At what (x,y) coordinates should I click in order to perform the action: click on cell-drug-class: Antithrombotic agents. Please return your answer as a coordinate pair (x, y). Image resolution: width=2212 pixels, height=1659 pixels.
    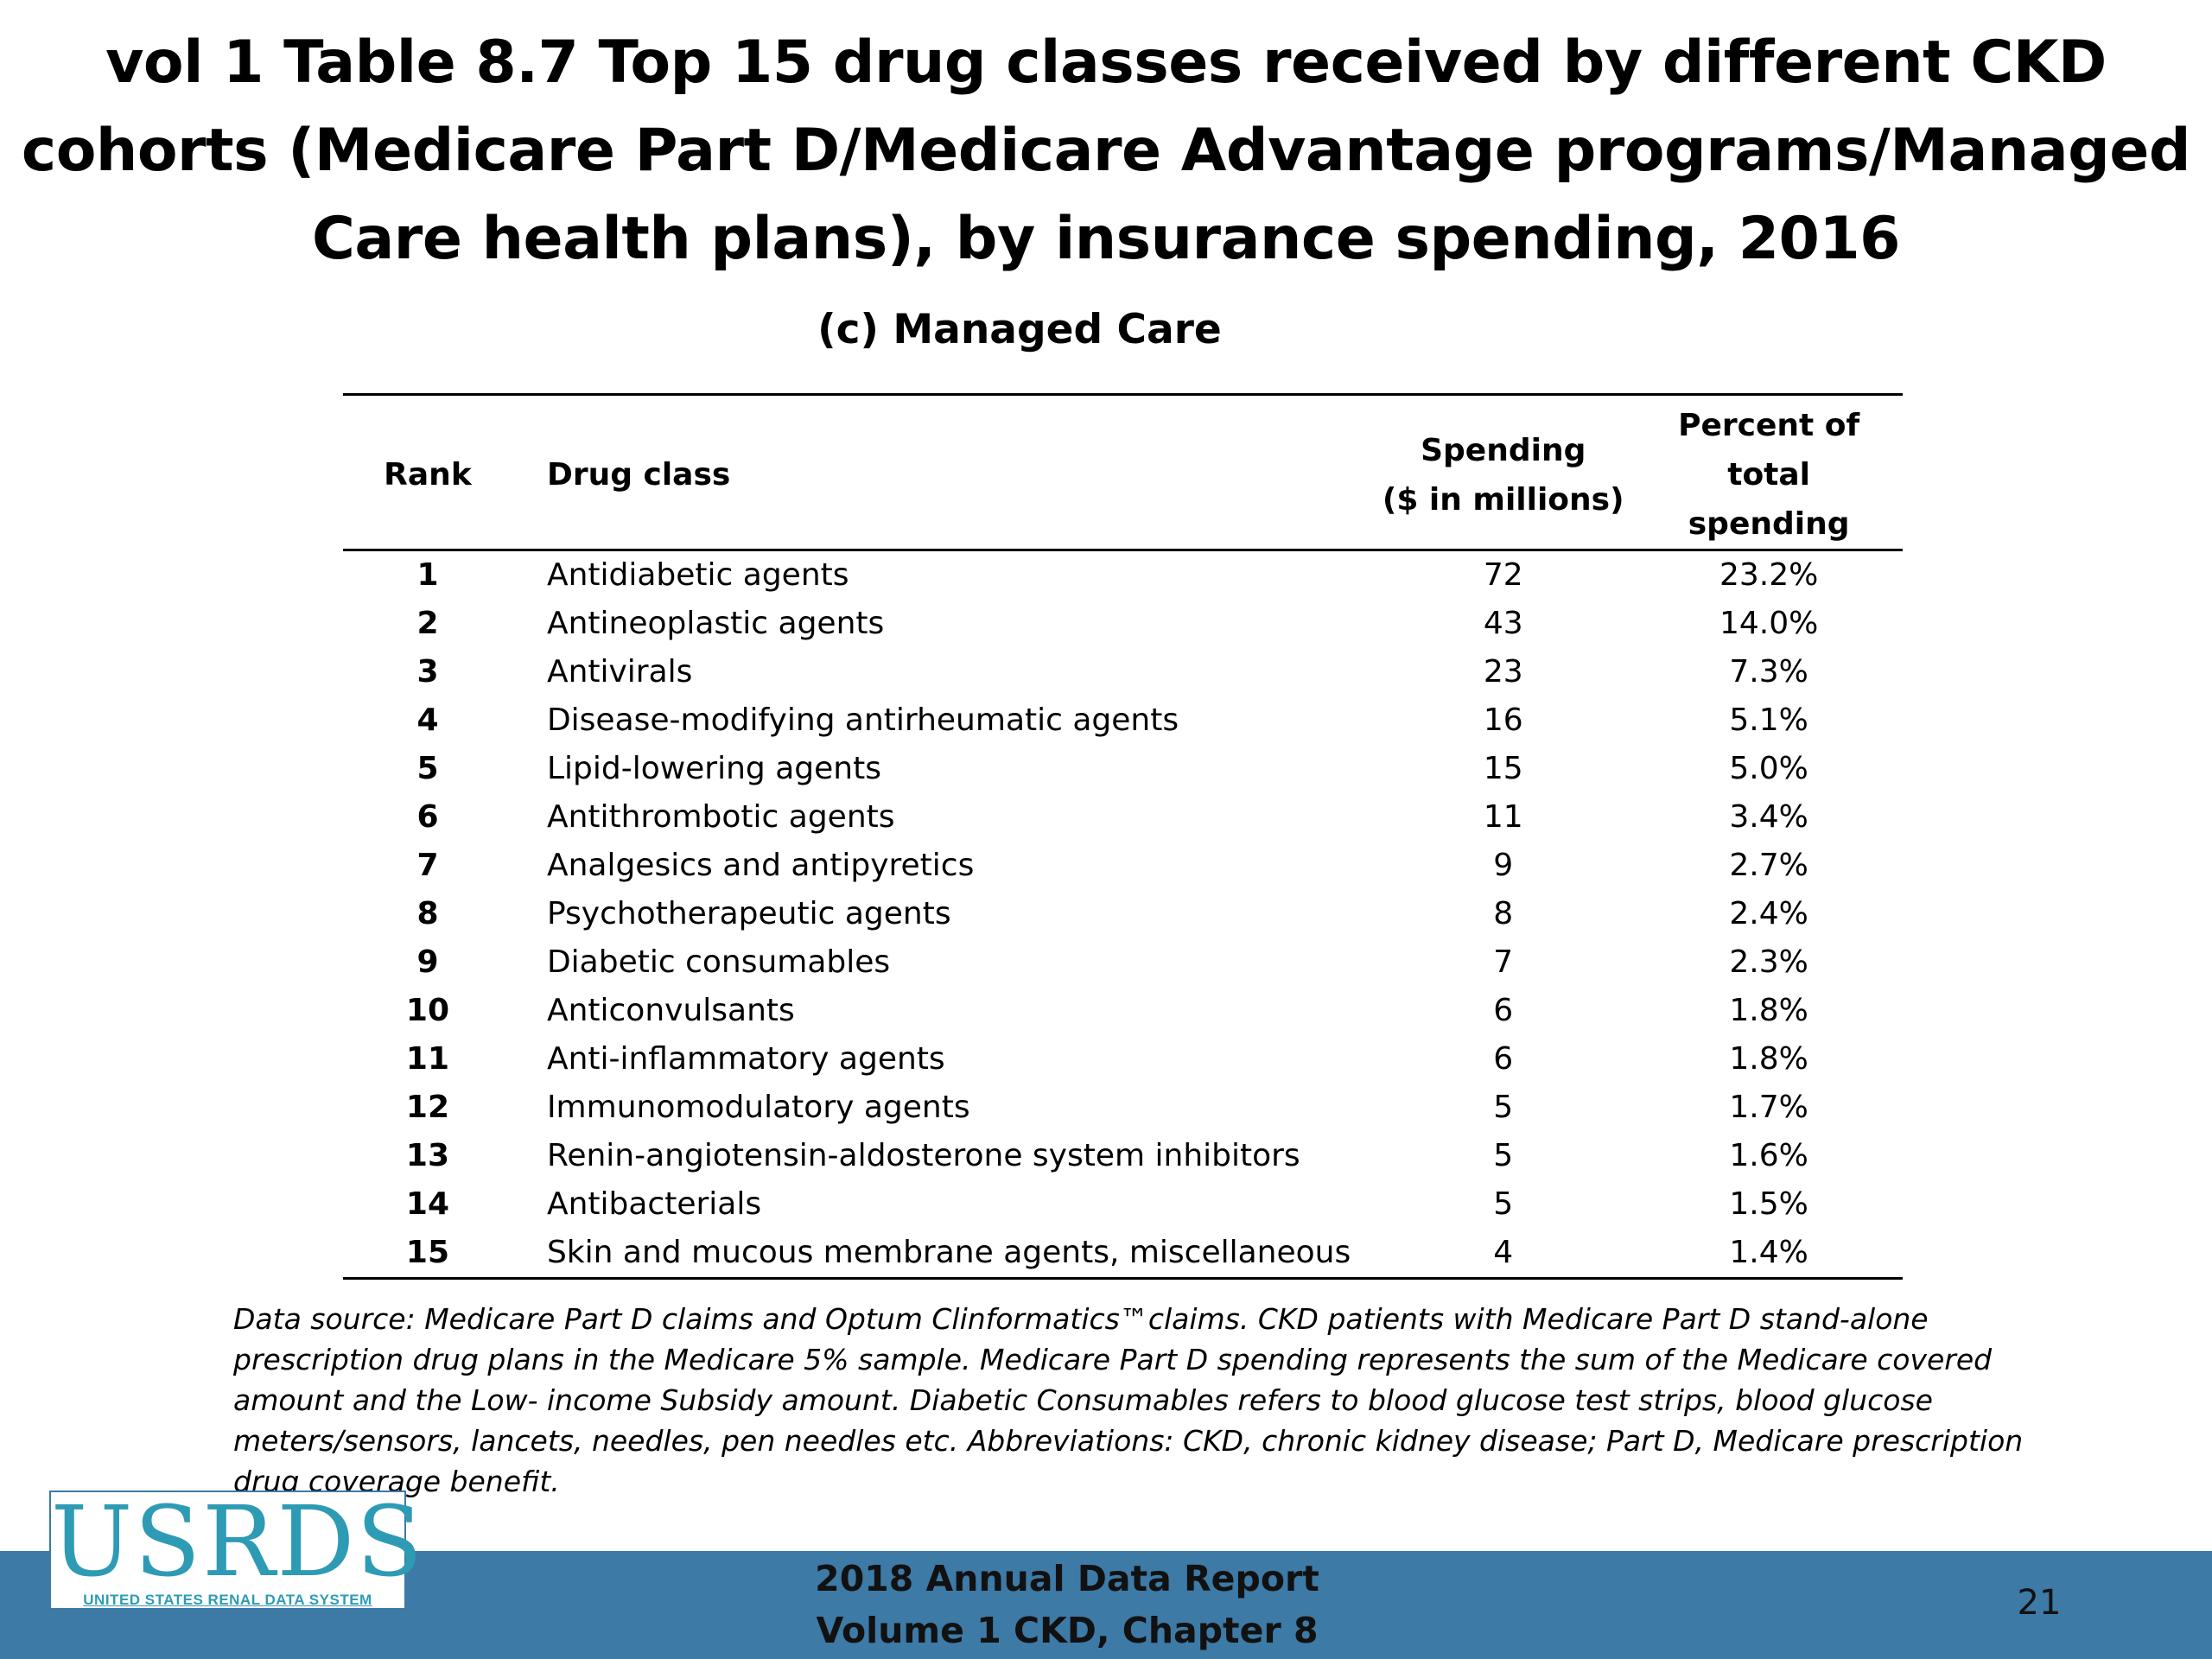
    Looking at the image, I should click on (720, 817).